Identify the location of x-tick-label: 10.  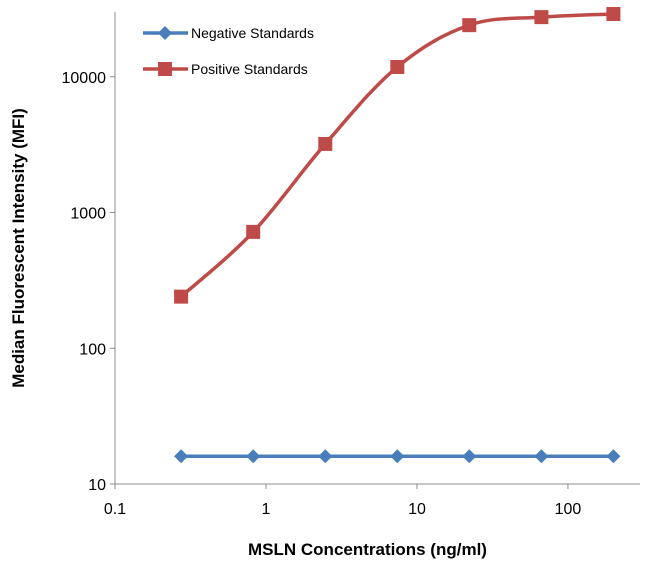
(417, 509).